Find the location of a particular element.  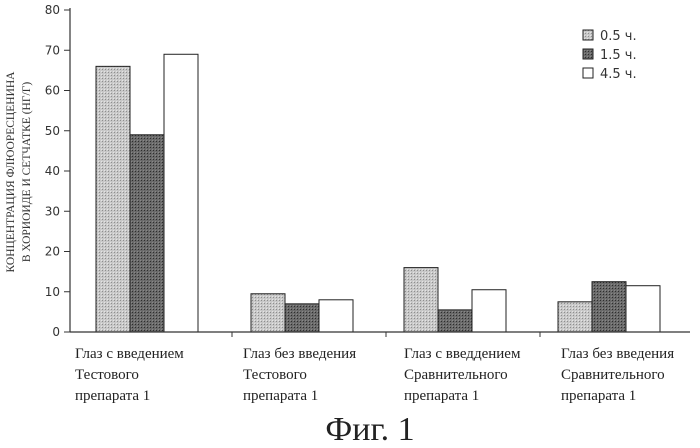

y-tick-label: 60 is located at coordinates (52, 91).